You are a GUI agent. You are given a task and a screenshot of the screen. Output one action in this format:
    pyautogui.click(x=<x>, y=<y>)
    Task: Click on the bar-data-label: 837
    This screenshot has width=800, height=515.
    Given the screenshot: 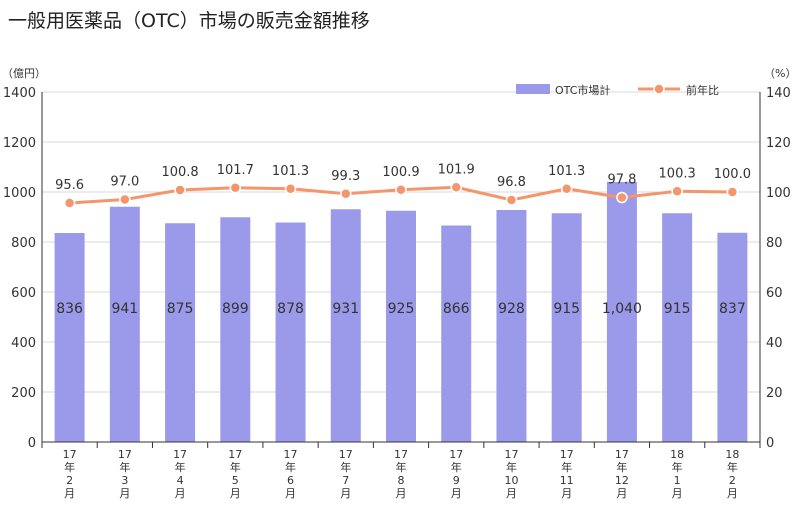 What is the action you would take?
    pyautogui.click(x=732, y=309)
    